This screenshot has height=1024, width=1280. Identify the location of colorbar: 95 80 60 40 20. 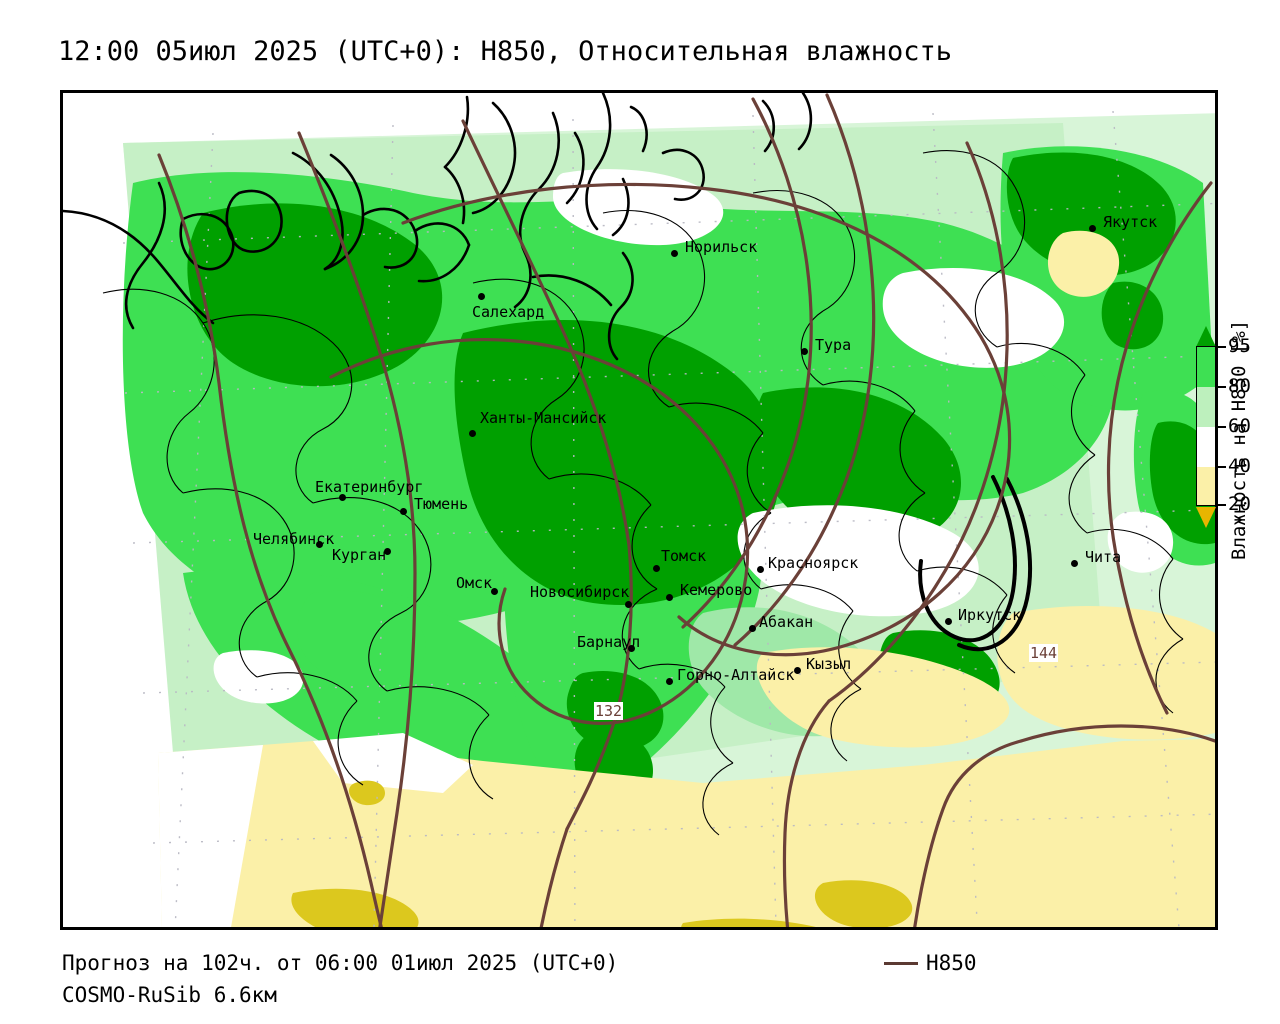
(1223, 427).